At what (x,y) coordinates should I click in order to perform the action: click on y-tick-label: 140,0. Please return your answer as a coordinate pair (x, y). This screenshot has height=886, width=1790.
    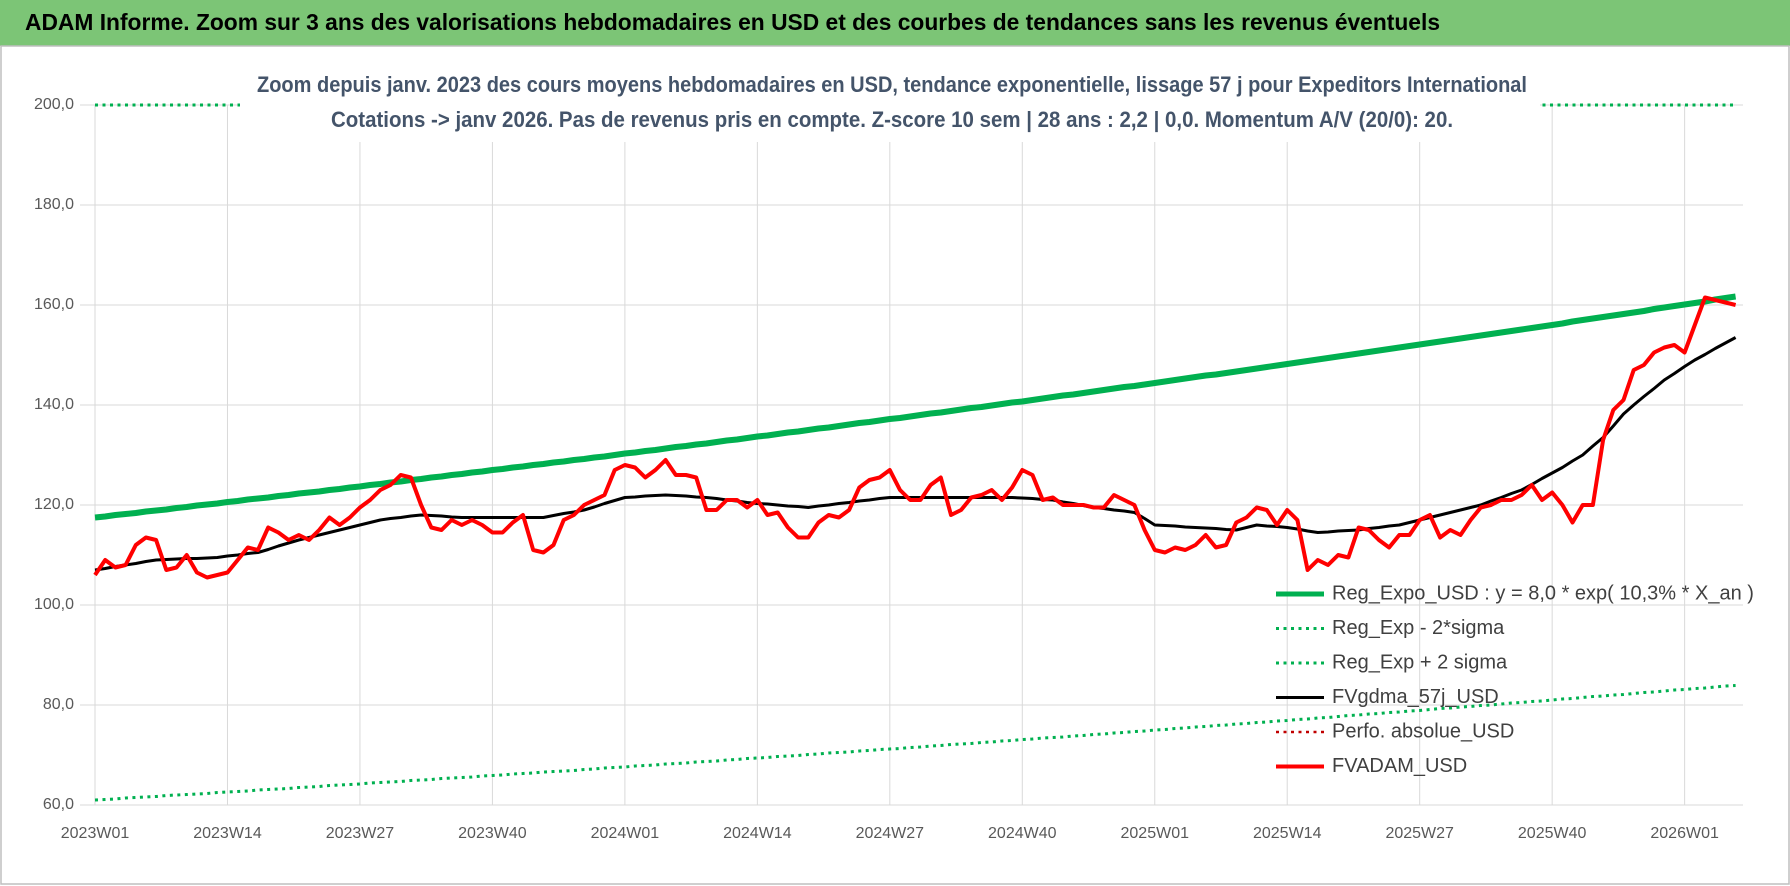
    Looking at the image, I should click on (54, 404).